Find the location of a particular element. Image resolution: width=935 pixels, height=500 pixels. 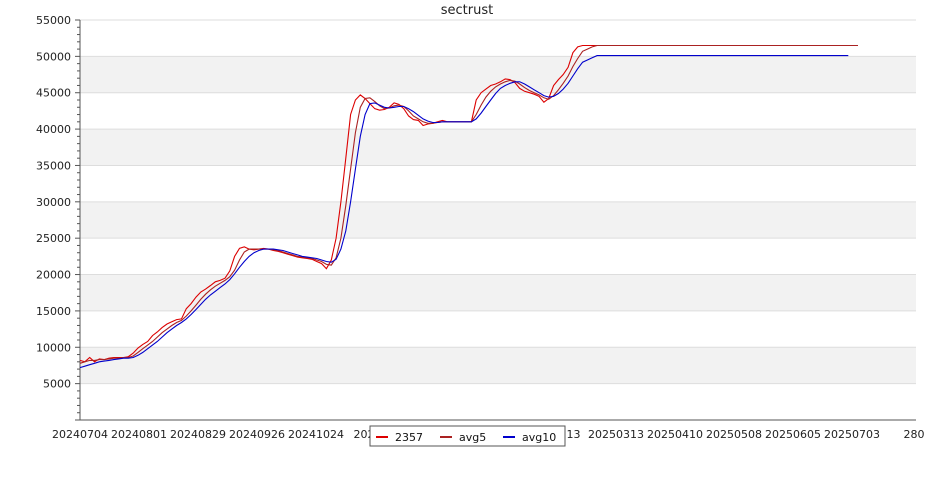

y-tick-label: 45000 is located at coordinates (53, 93).